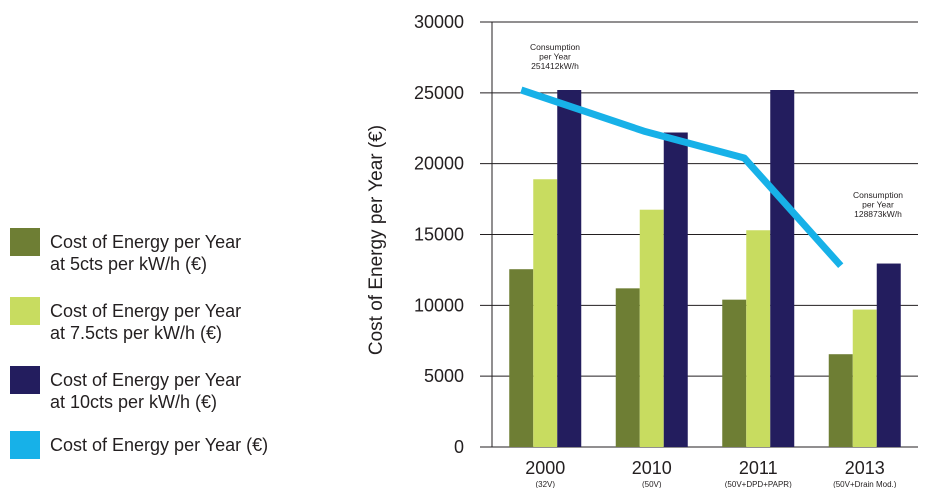  What do you see at coordinates (25, 445) in the screenshot?
I see `legend-swatch-total` at bounding box center [25, 445].